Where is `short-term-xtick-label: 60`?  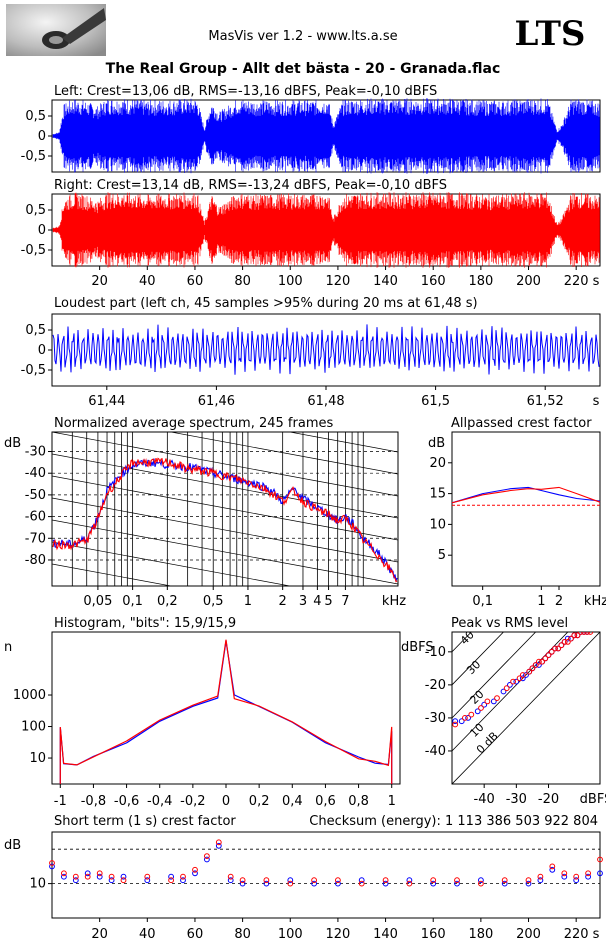
short-term-xtick-label: 60 is located at coordinates (195, 934).